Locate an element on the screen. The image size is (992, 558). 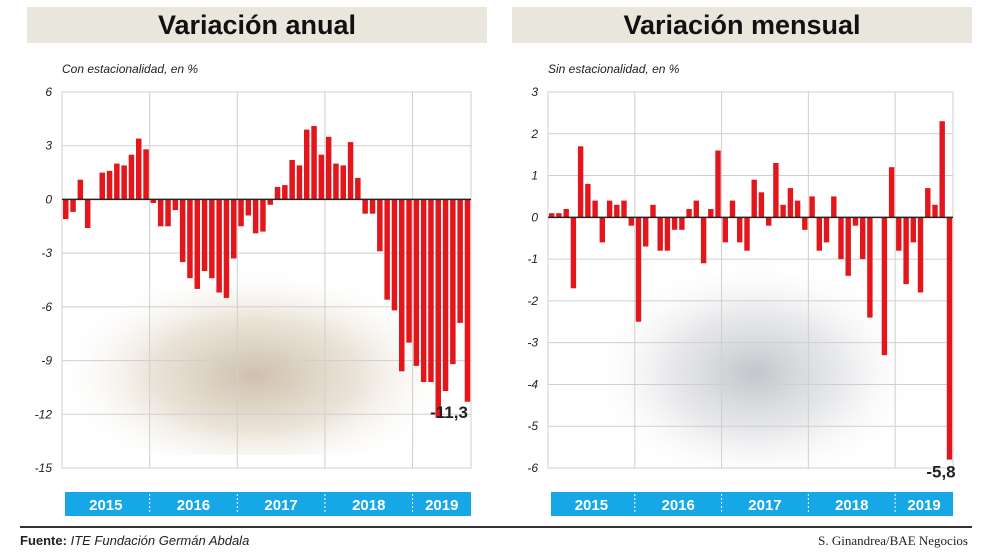
subtitle-annual: Con estacionalidad, en % is located at coordinates (130, 69).